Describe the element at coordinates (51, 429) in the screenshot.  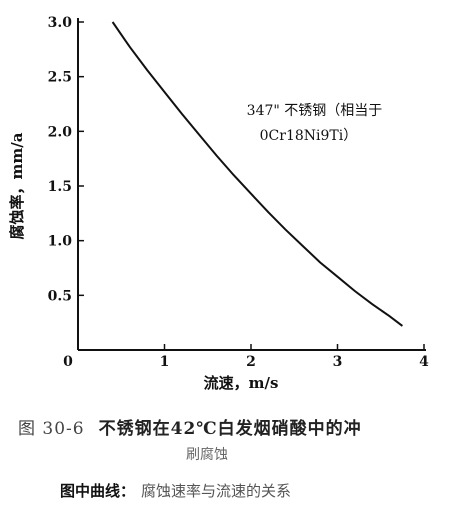
I see `figure-number: 图 30-6` at that location.